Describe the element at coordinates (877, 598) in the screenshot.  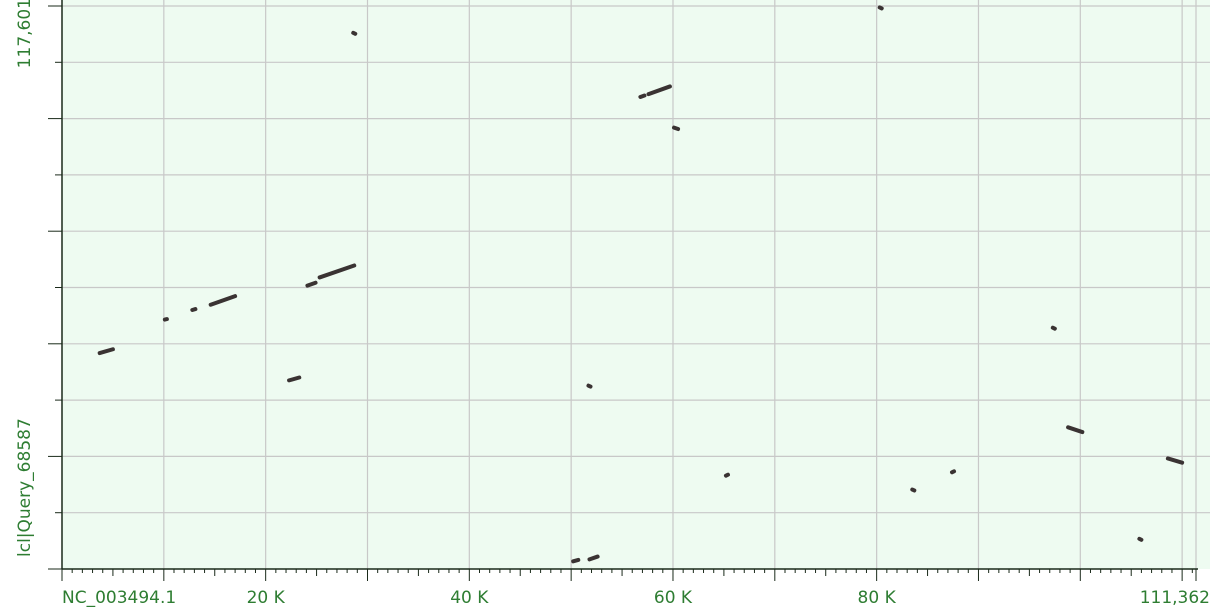
I see `x-tick-label: 80 K` at that location.